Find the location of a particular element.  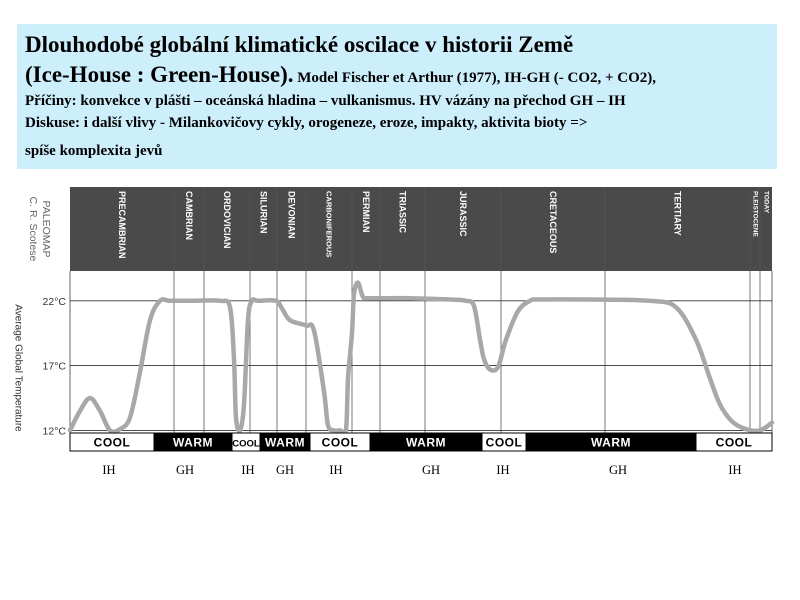

period-label: CAMBRIAN is located at coordinates (189, 215).